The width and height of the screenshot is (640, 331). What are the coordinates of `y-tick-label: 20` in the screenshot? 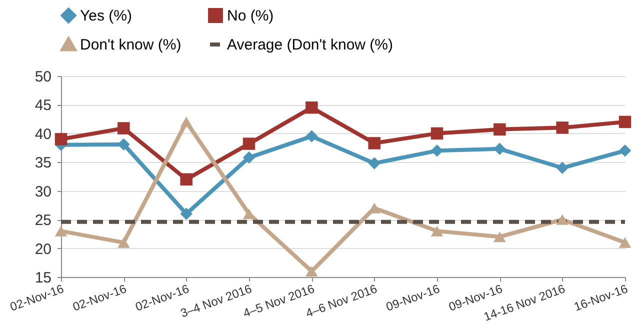 It's located at (43, 249).